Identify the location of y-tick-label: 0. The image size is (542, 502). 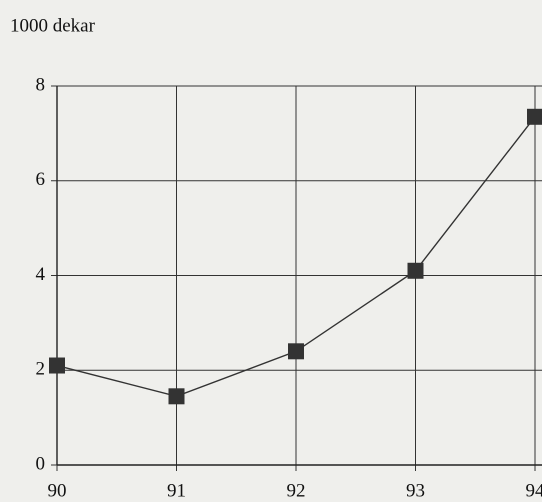
(41, 463).